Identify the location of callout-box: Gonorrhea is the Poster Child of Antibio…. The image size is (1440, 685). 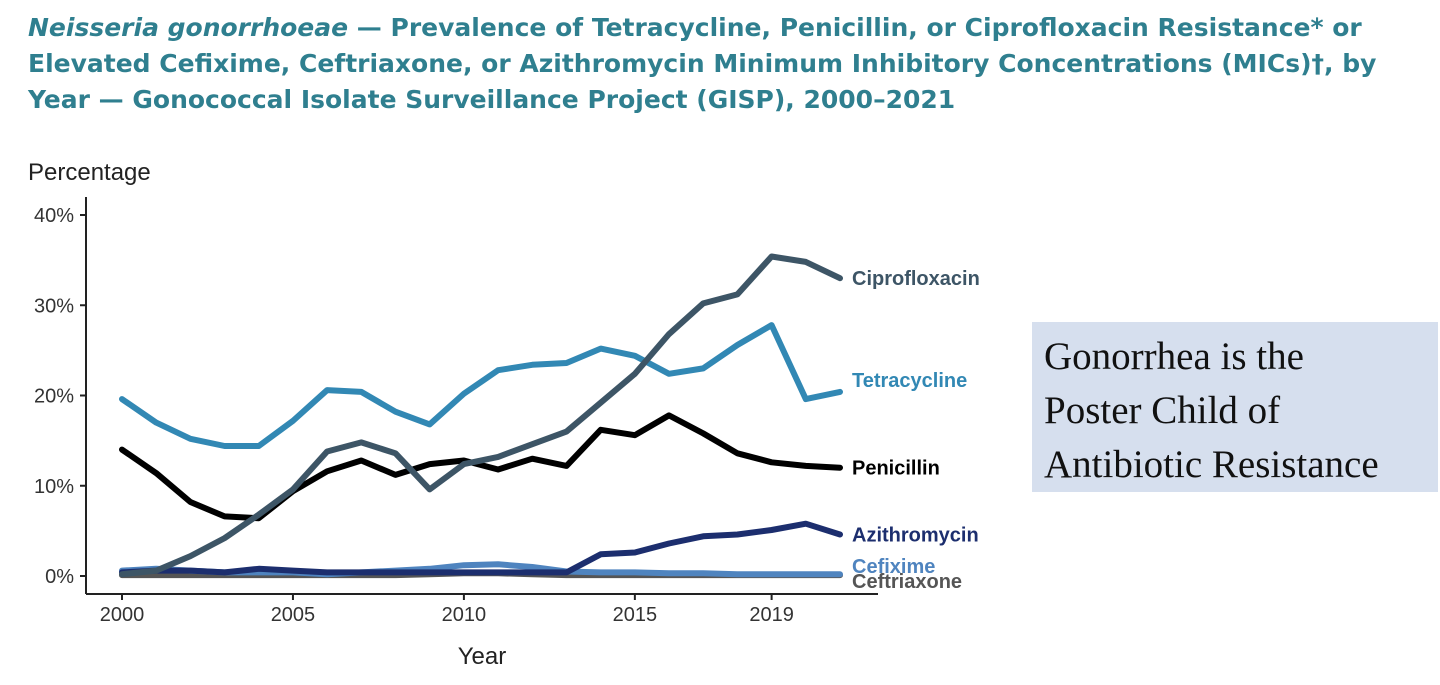
(1235, 407).